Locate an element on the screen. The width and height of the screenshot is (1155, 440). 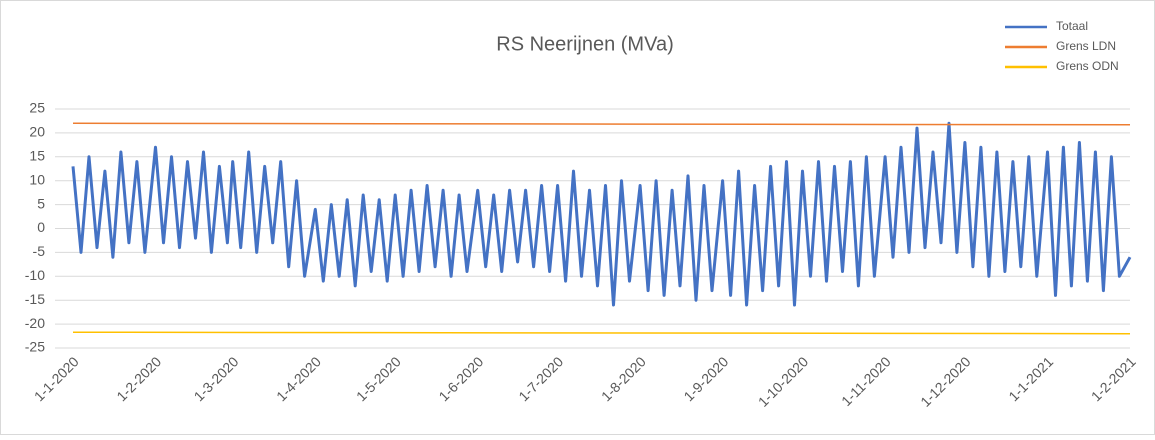
y-tick-label: -15 is located at coordinates (35, 299).